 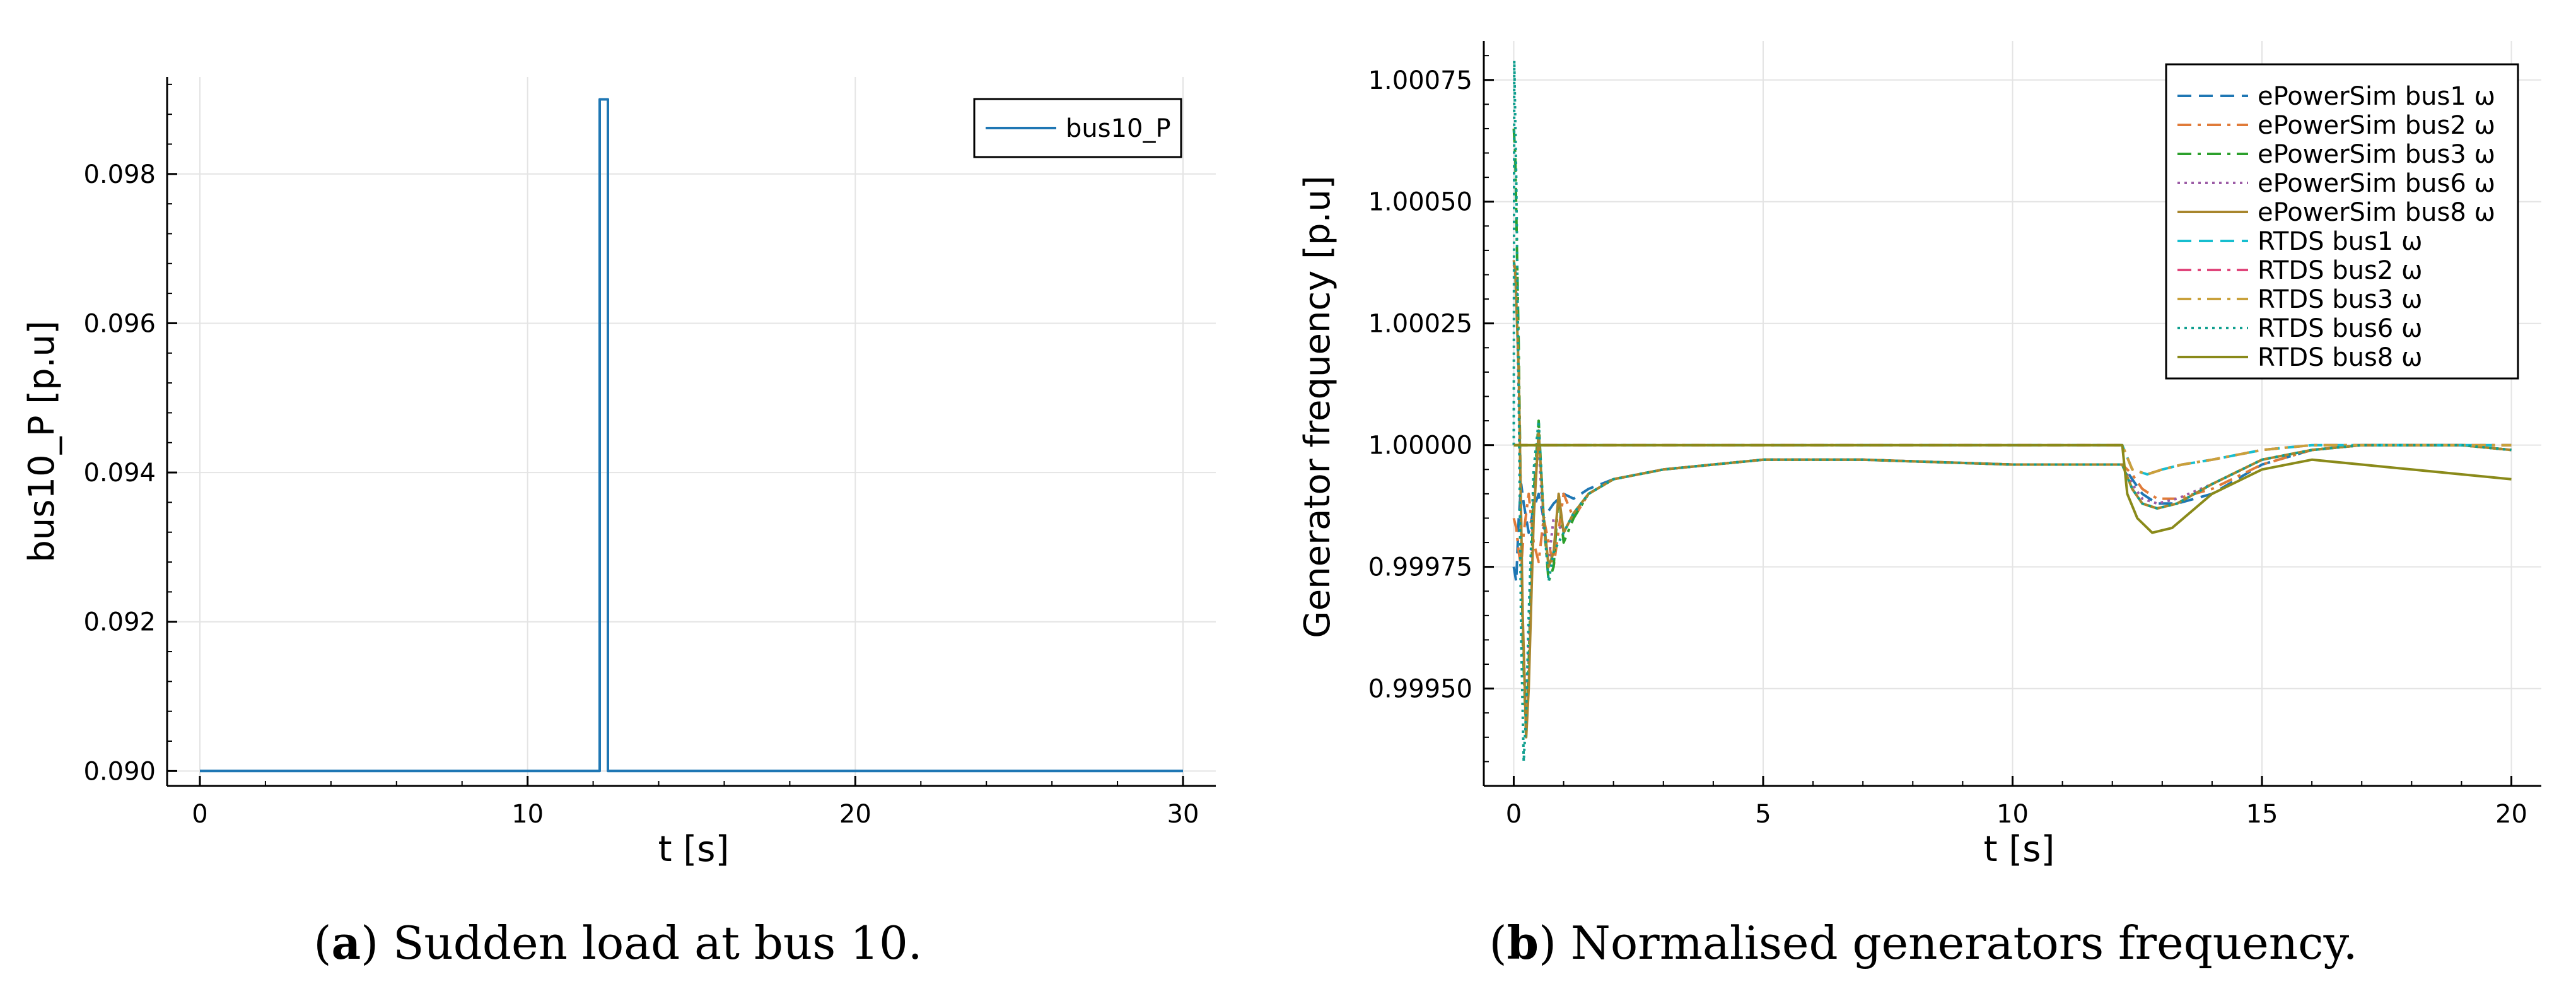 I want to click on chart-b-x-tick-label: 10, so click(x=2013, y=814).